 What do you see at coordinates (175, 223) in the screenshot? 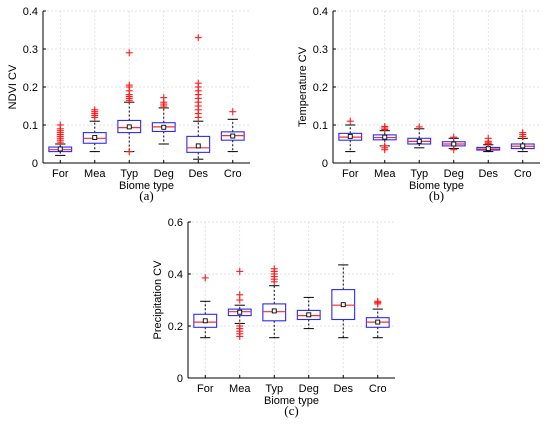
I see `y-tick-label: 0.6` at bounding box center [175, 223].